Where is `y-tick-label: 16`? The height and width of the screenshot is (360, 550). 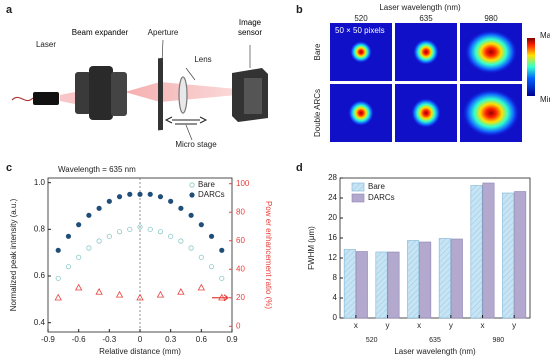 y-tick-label: 16 is located at coordinates (332, 237).